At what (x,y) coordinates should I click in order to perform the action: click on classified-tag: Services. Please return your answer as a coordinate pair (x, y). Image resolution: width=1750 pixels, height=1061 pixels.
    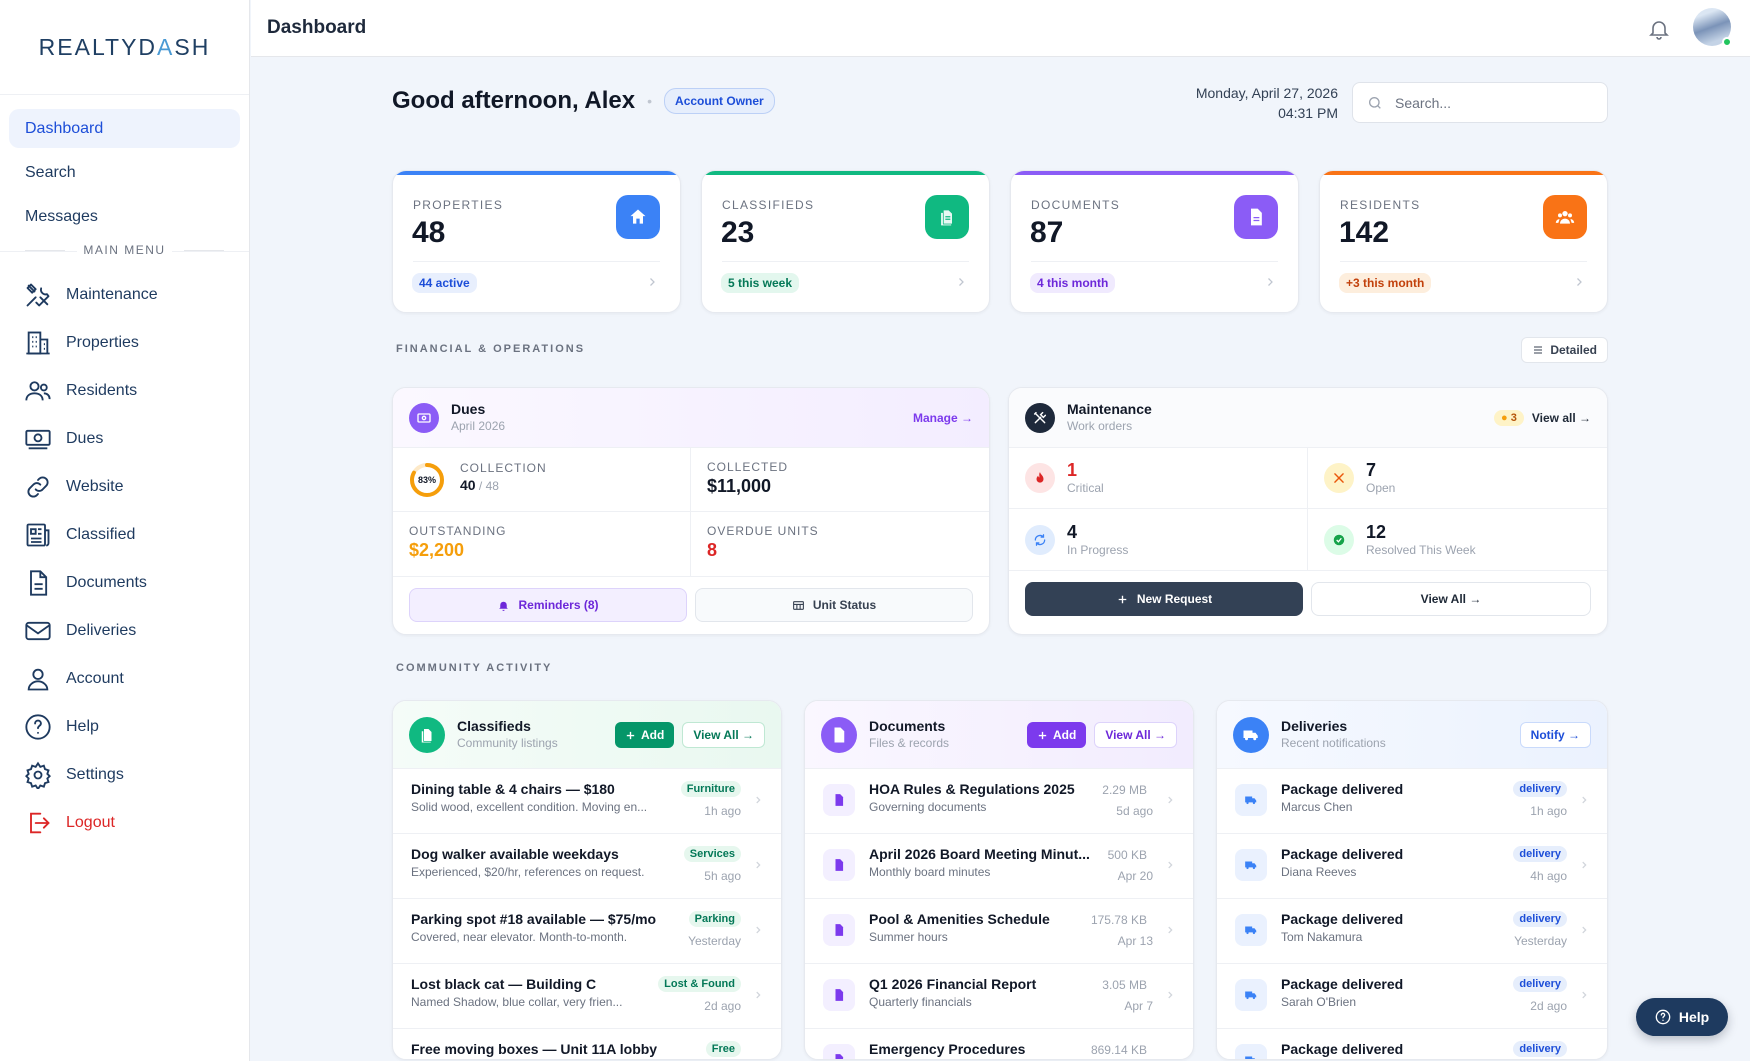
    Looking at the image, I should click on (712, 854).